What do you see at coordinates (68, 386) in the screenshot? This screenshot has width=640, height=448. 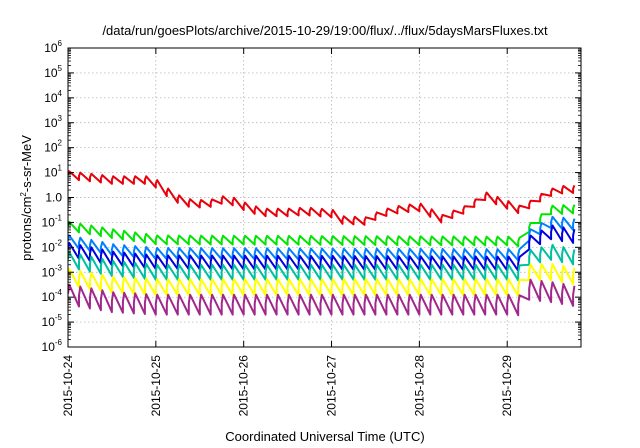 I see `x-tick-label: 2015-10-24` at bounding box center [68, 386].